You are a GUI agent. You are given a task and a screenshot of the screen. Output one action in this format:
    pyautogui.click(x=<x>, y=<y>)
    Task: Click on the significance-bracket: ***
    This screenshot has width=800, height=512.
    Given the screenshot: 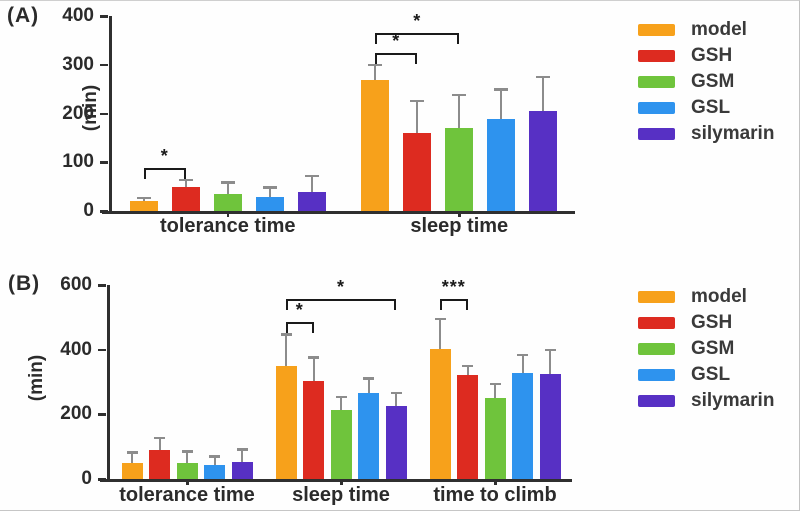 What is the action you would take?
    pyautogui.click(x=454, y=293)
    